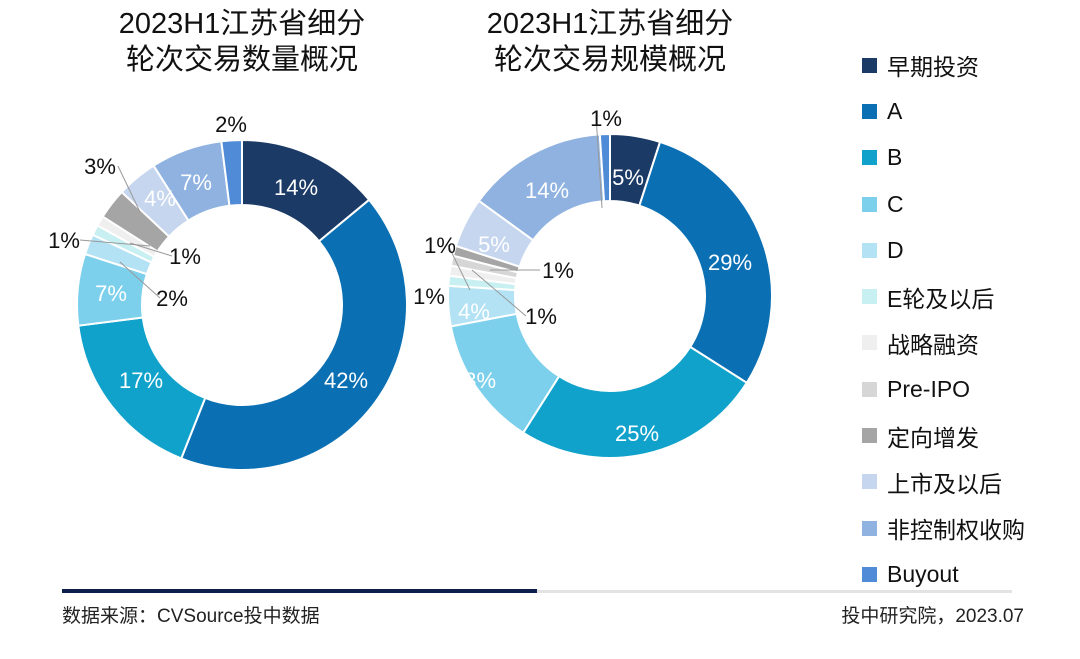 This screenshot has height=659, width=1080. What do you see at coordinates (609, 60) in the screenshot?
I see `title-line: 轮次交易规模概况` at bounding box center [609, 60].